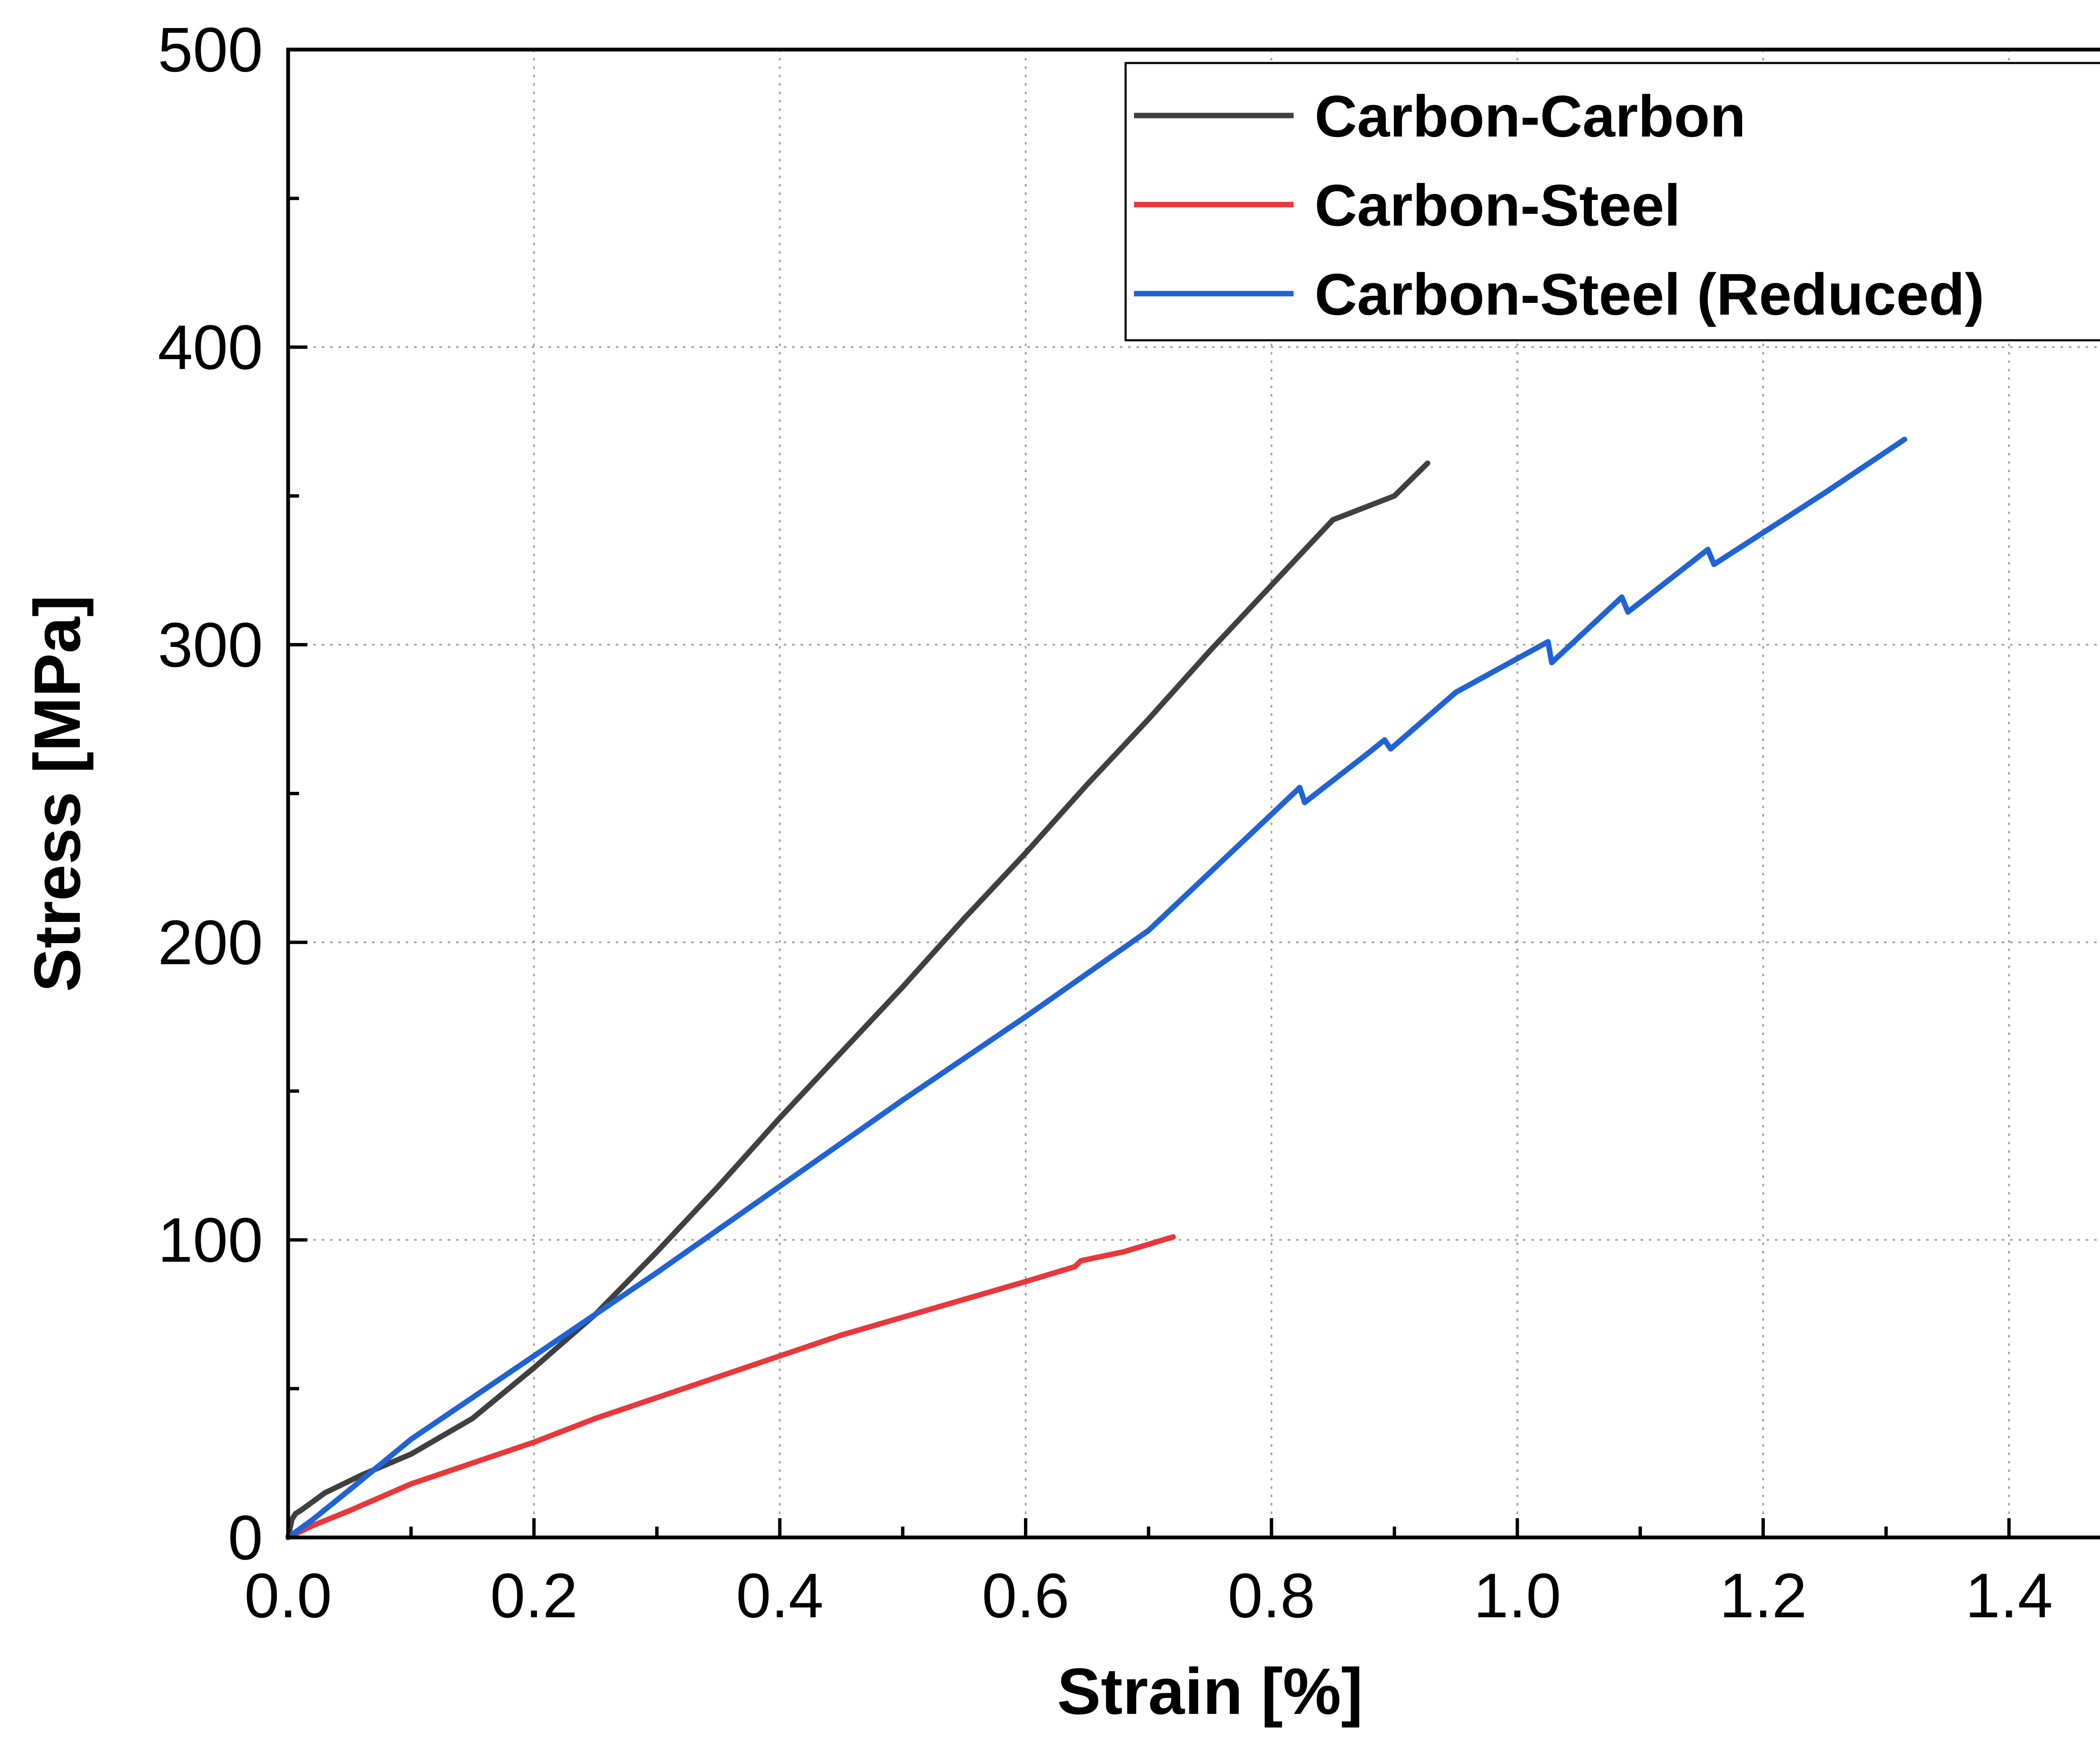 This screenshot has height=1758, width=2100. Describe the element at coordinates (1517, 1596) in the screenshot. I see `x-tick-label: 1.0` at that location.